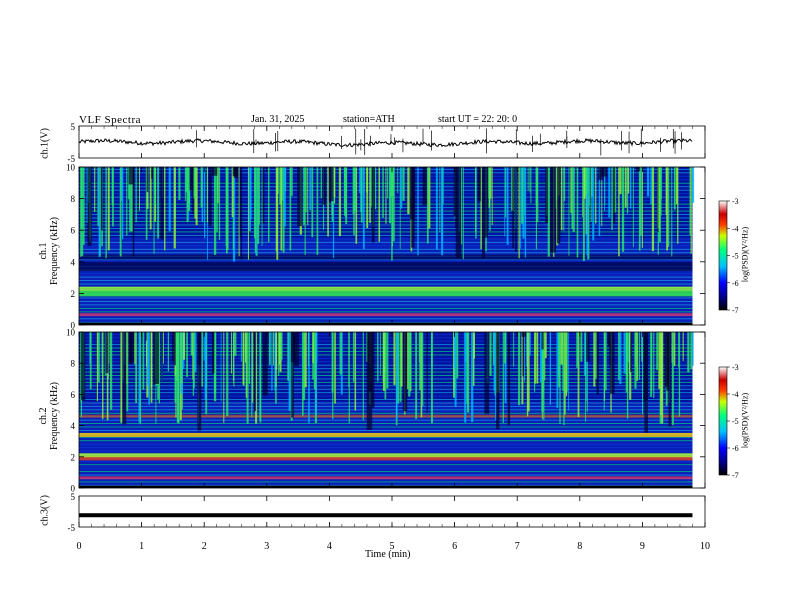 The height and width of the screenshot is (612, 792). Describe the element at coordinates (72, 528) in the screenshot. I see `ch3-waveform-tick-label: -5` at that location.